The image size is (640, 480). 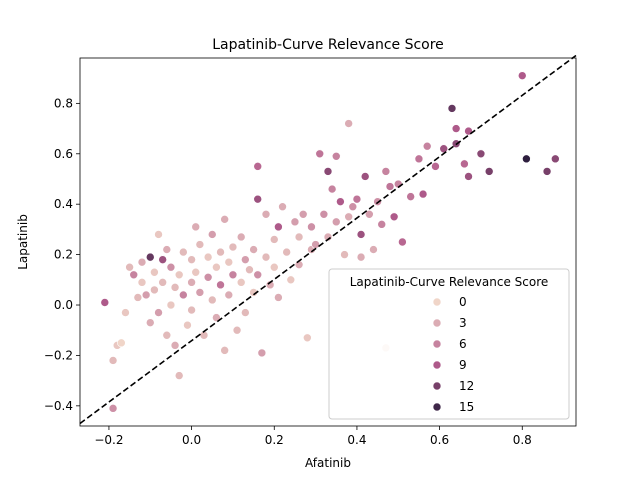 What do you see at coordinates (328, 45) in the screenshot?
I see `chart-title: Lapatinib-Curve Relevance Score` at bounding box center [328, 45].